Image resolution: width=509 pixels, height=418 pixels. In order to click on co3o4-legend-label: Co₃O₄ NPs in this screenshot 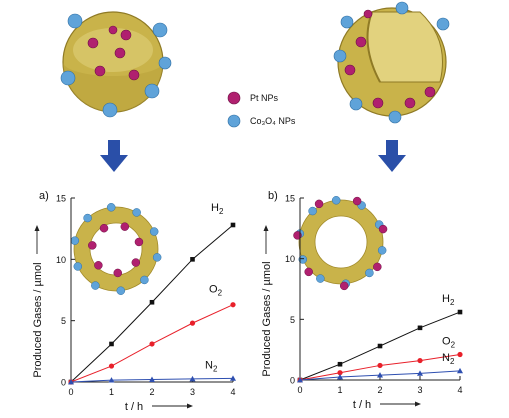, I will do `click(273, 121)`.